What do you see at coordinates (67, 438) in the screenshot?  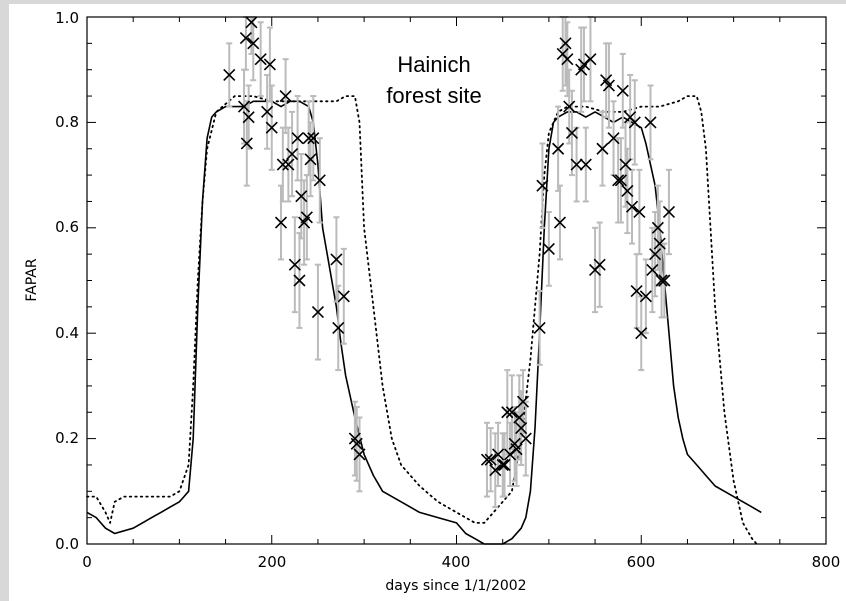 I see `y-tick-label-0.2: 0.2` at bounding box center [67, 438].